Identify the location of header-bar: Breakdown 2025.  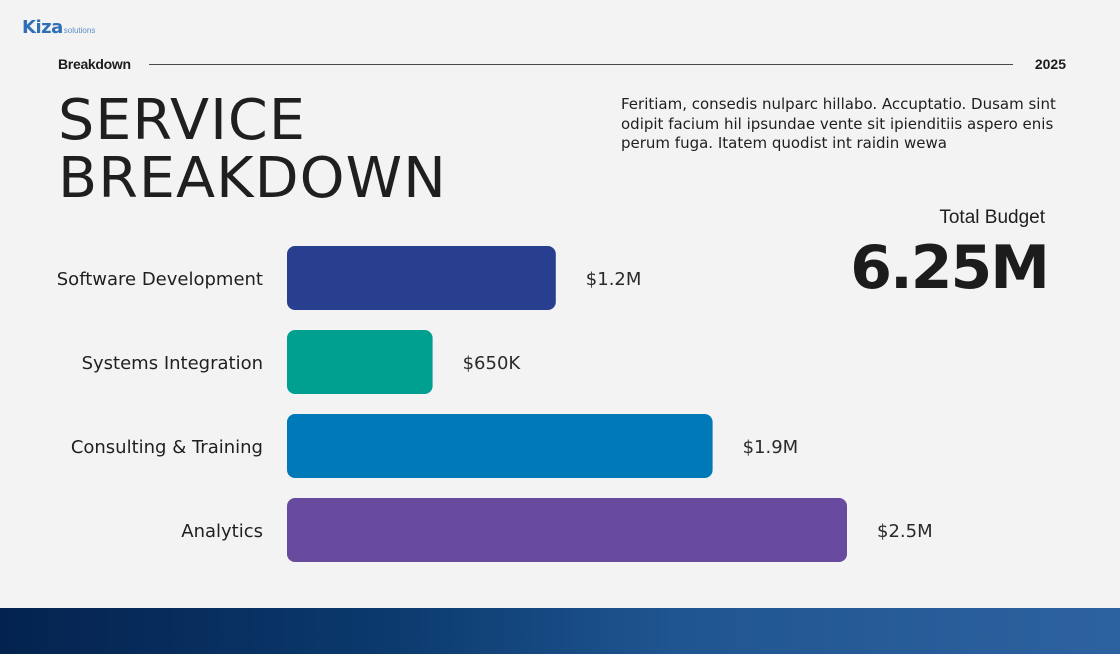
(562, 64).